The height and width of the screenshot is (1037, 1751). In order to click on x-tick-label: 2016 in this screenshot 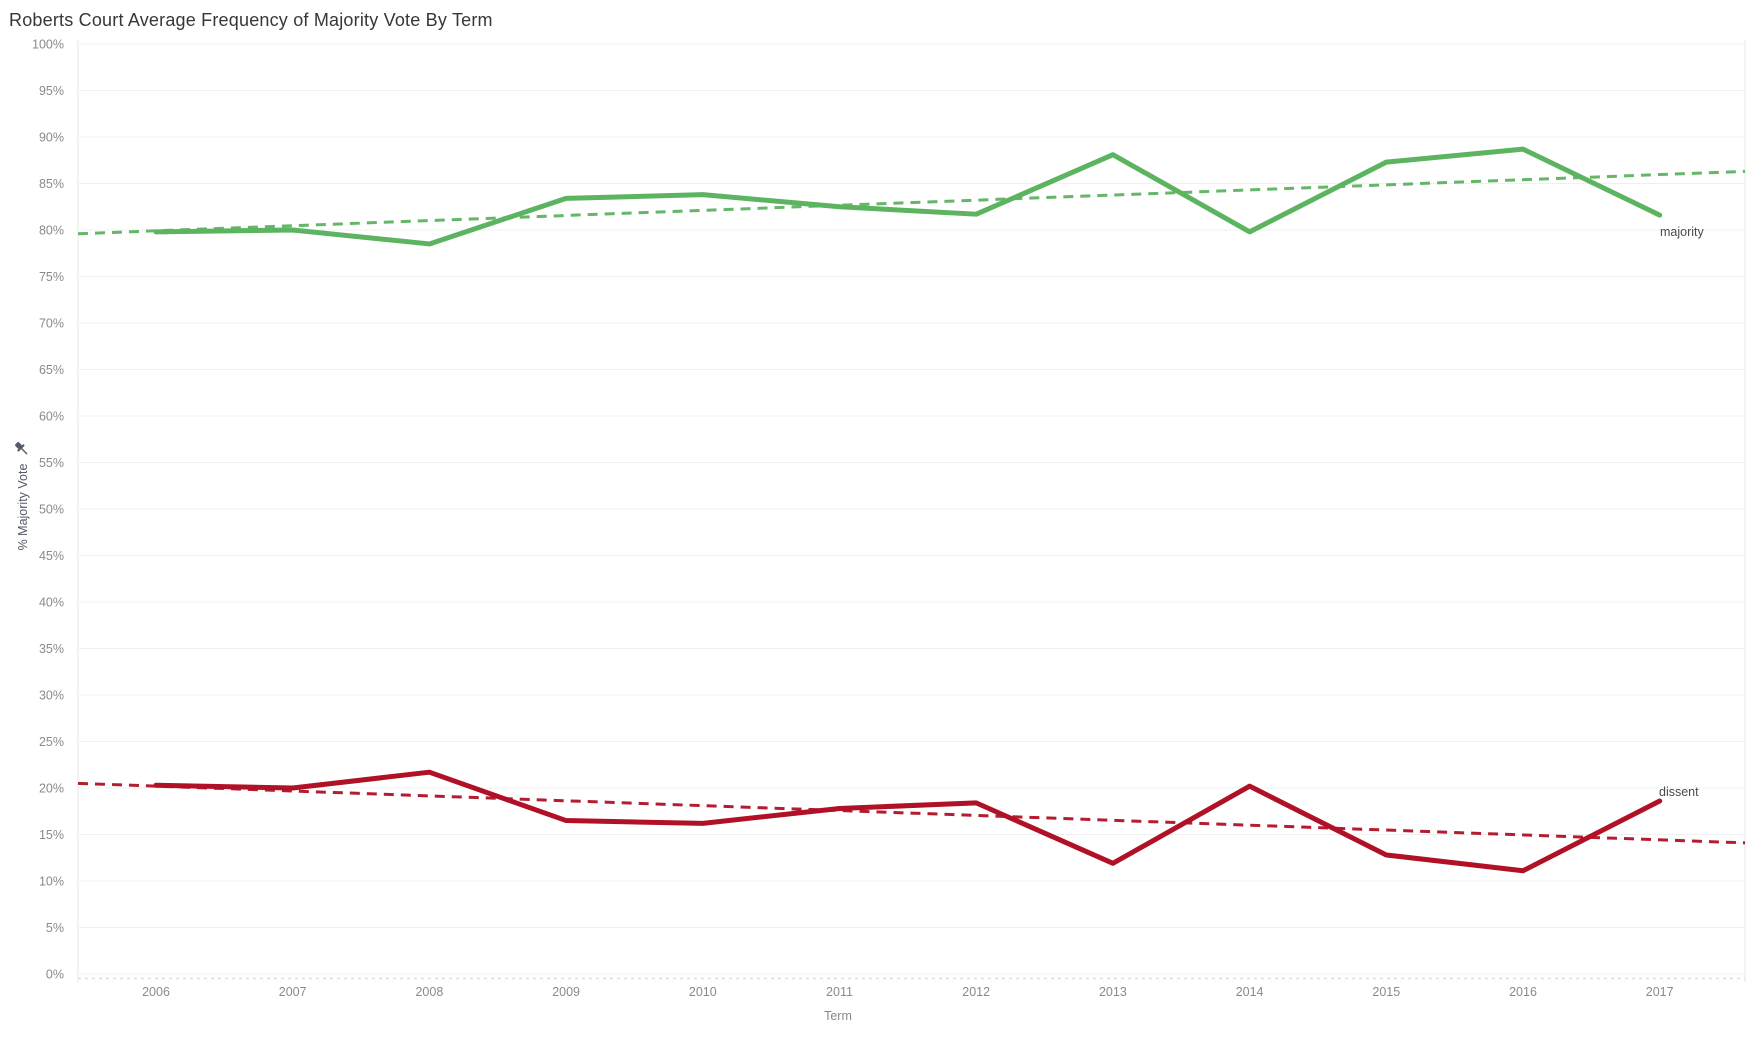, I will do `click(1523, 992)`.